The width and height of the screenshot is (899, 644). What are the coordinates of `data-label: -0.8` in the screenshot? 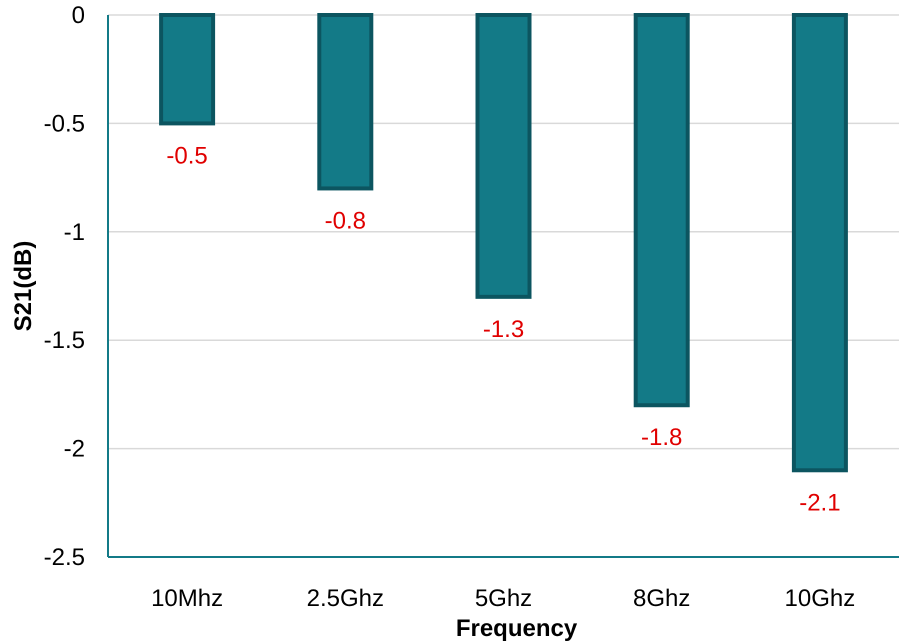 It's located at (345, 220).